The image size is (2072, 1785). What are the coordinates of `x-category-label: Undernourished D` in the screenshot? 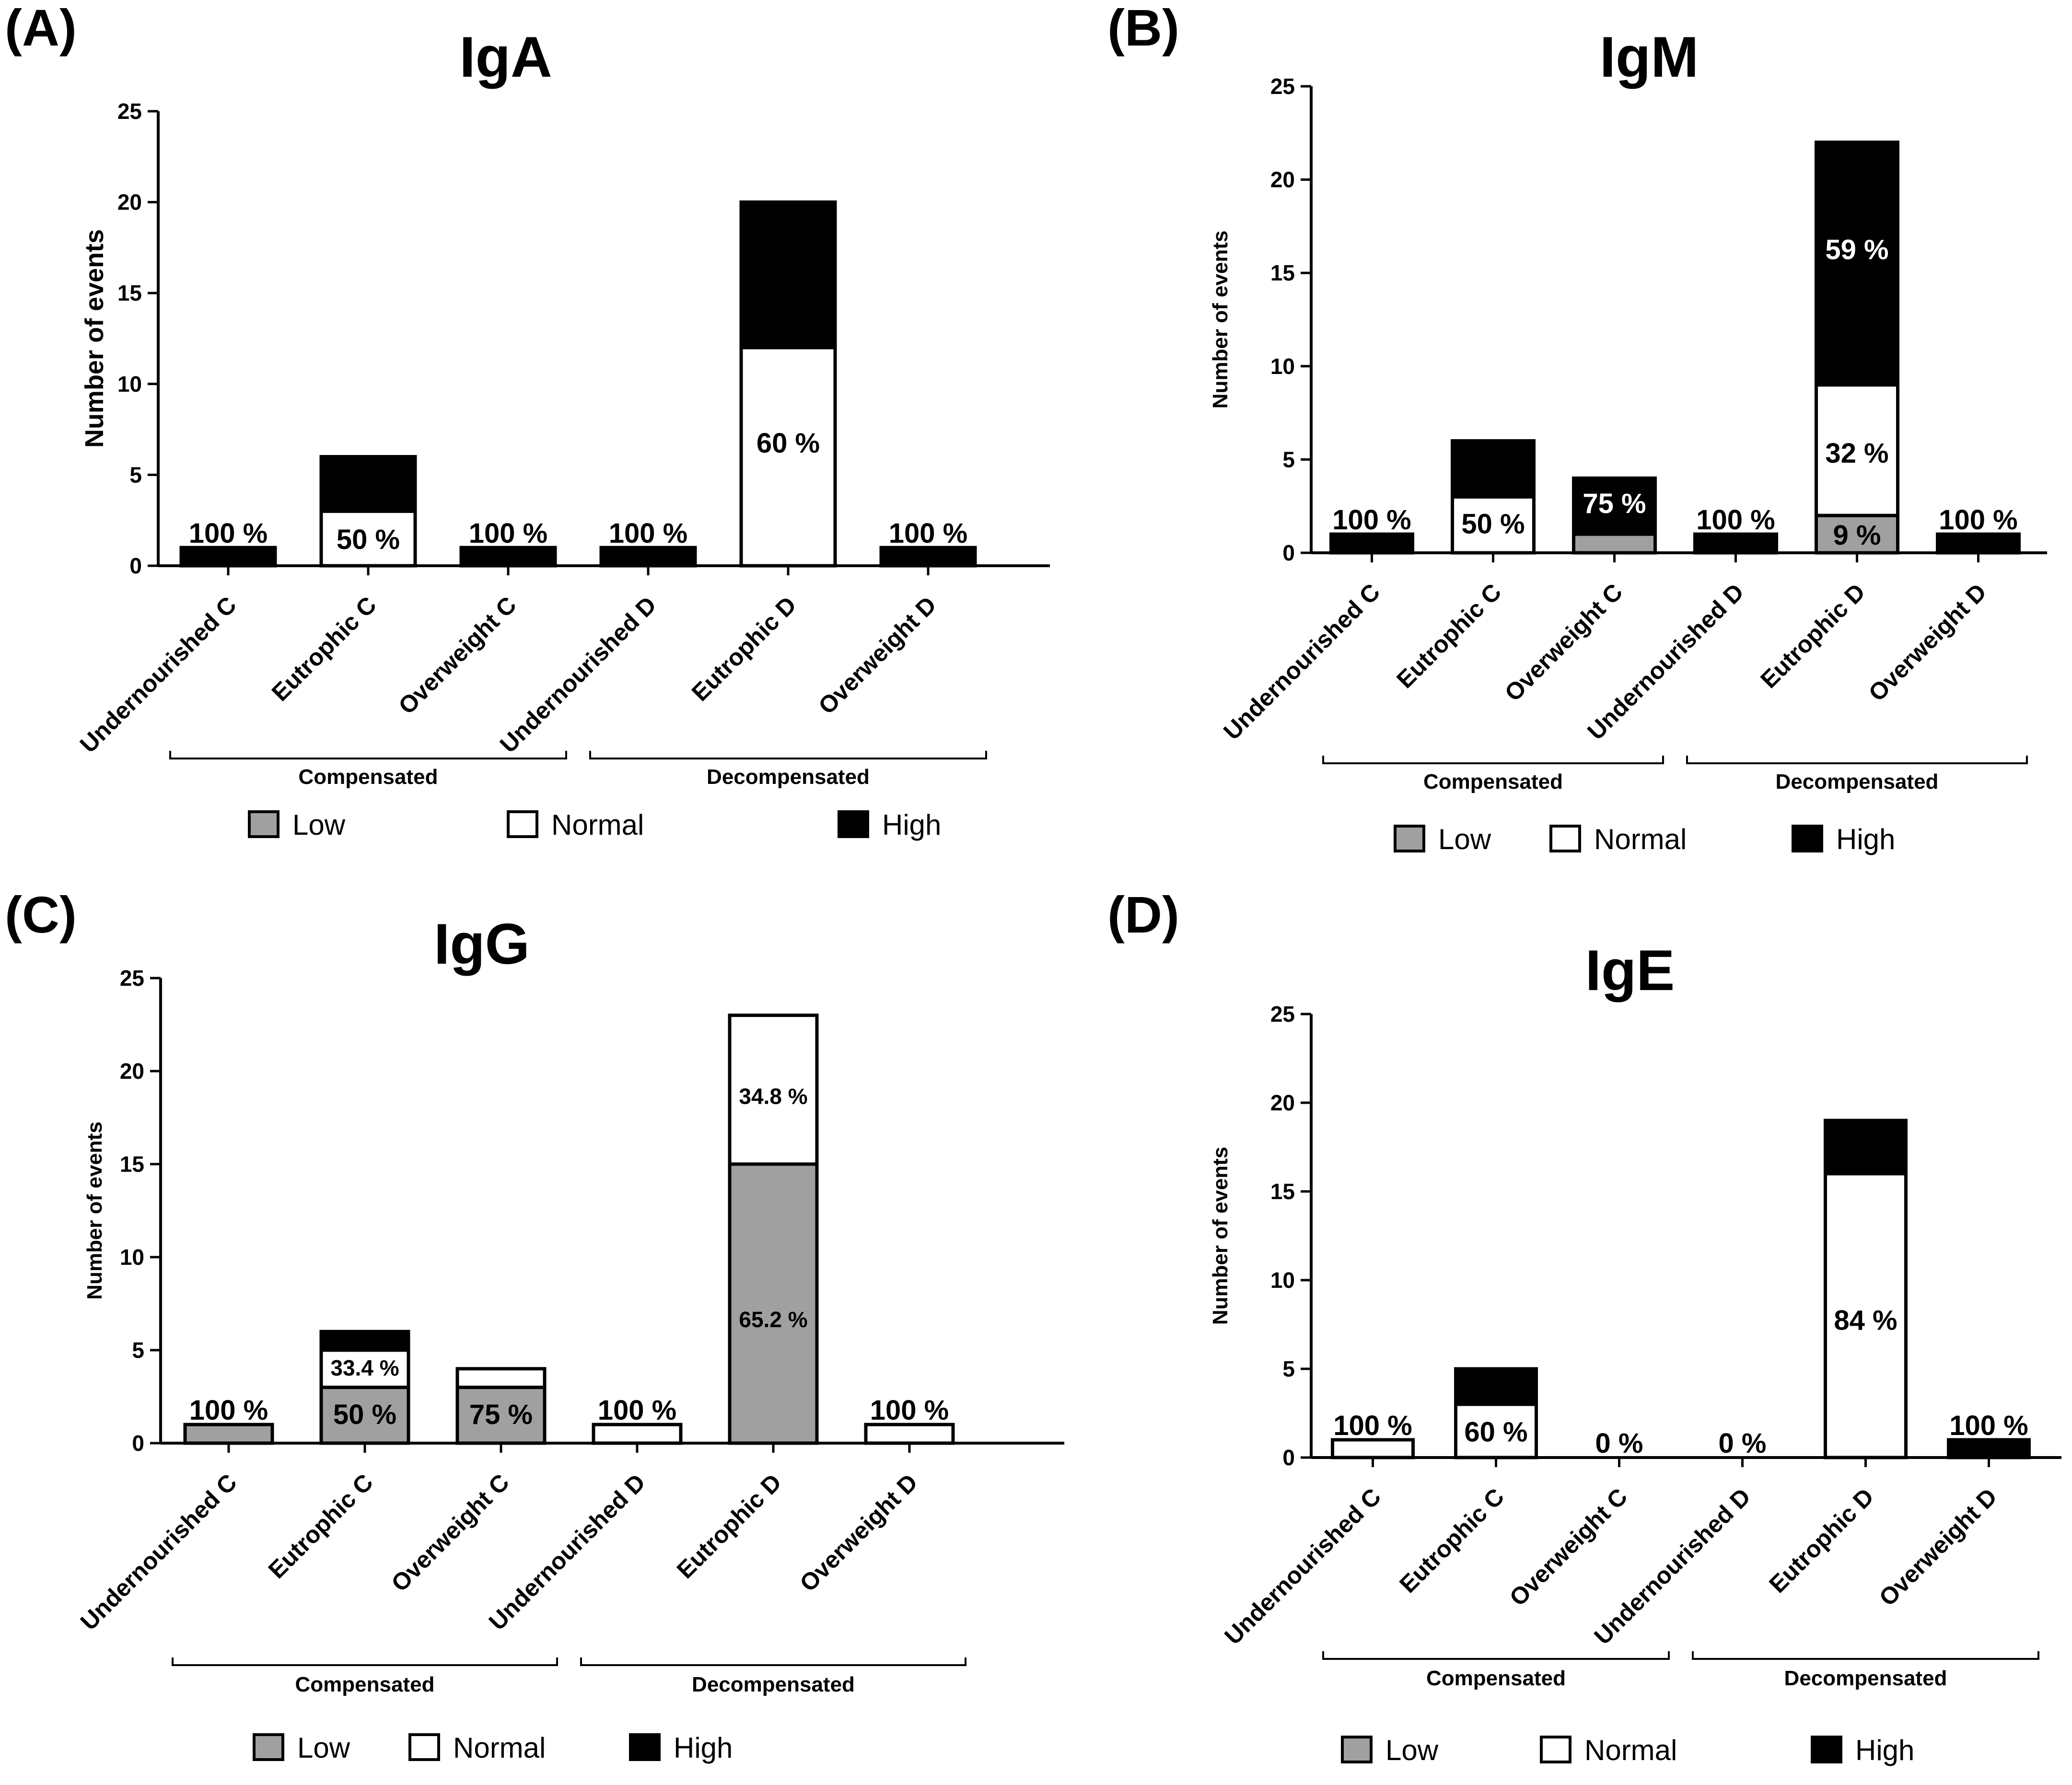 It's located at (579, 675).